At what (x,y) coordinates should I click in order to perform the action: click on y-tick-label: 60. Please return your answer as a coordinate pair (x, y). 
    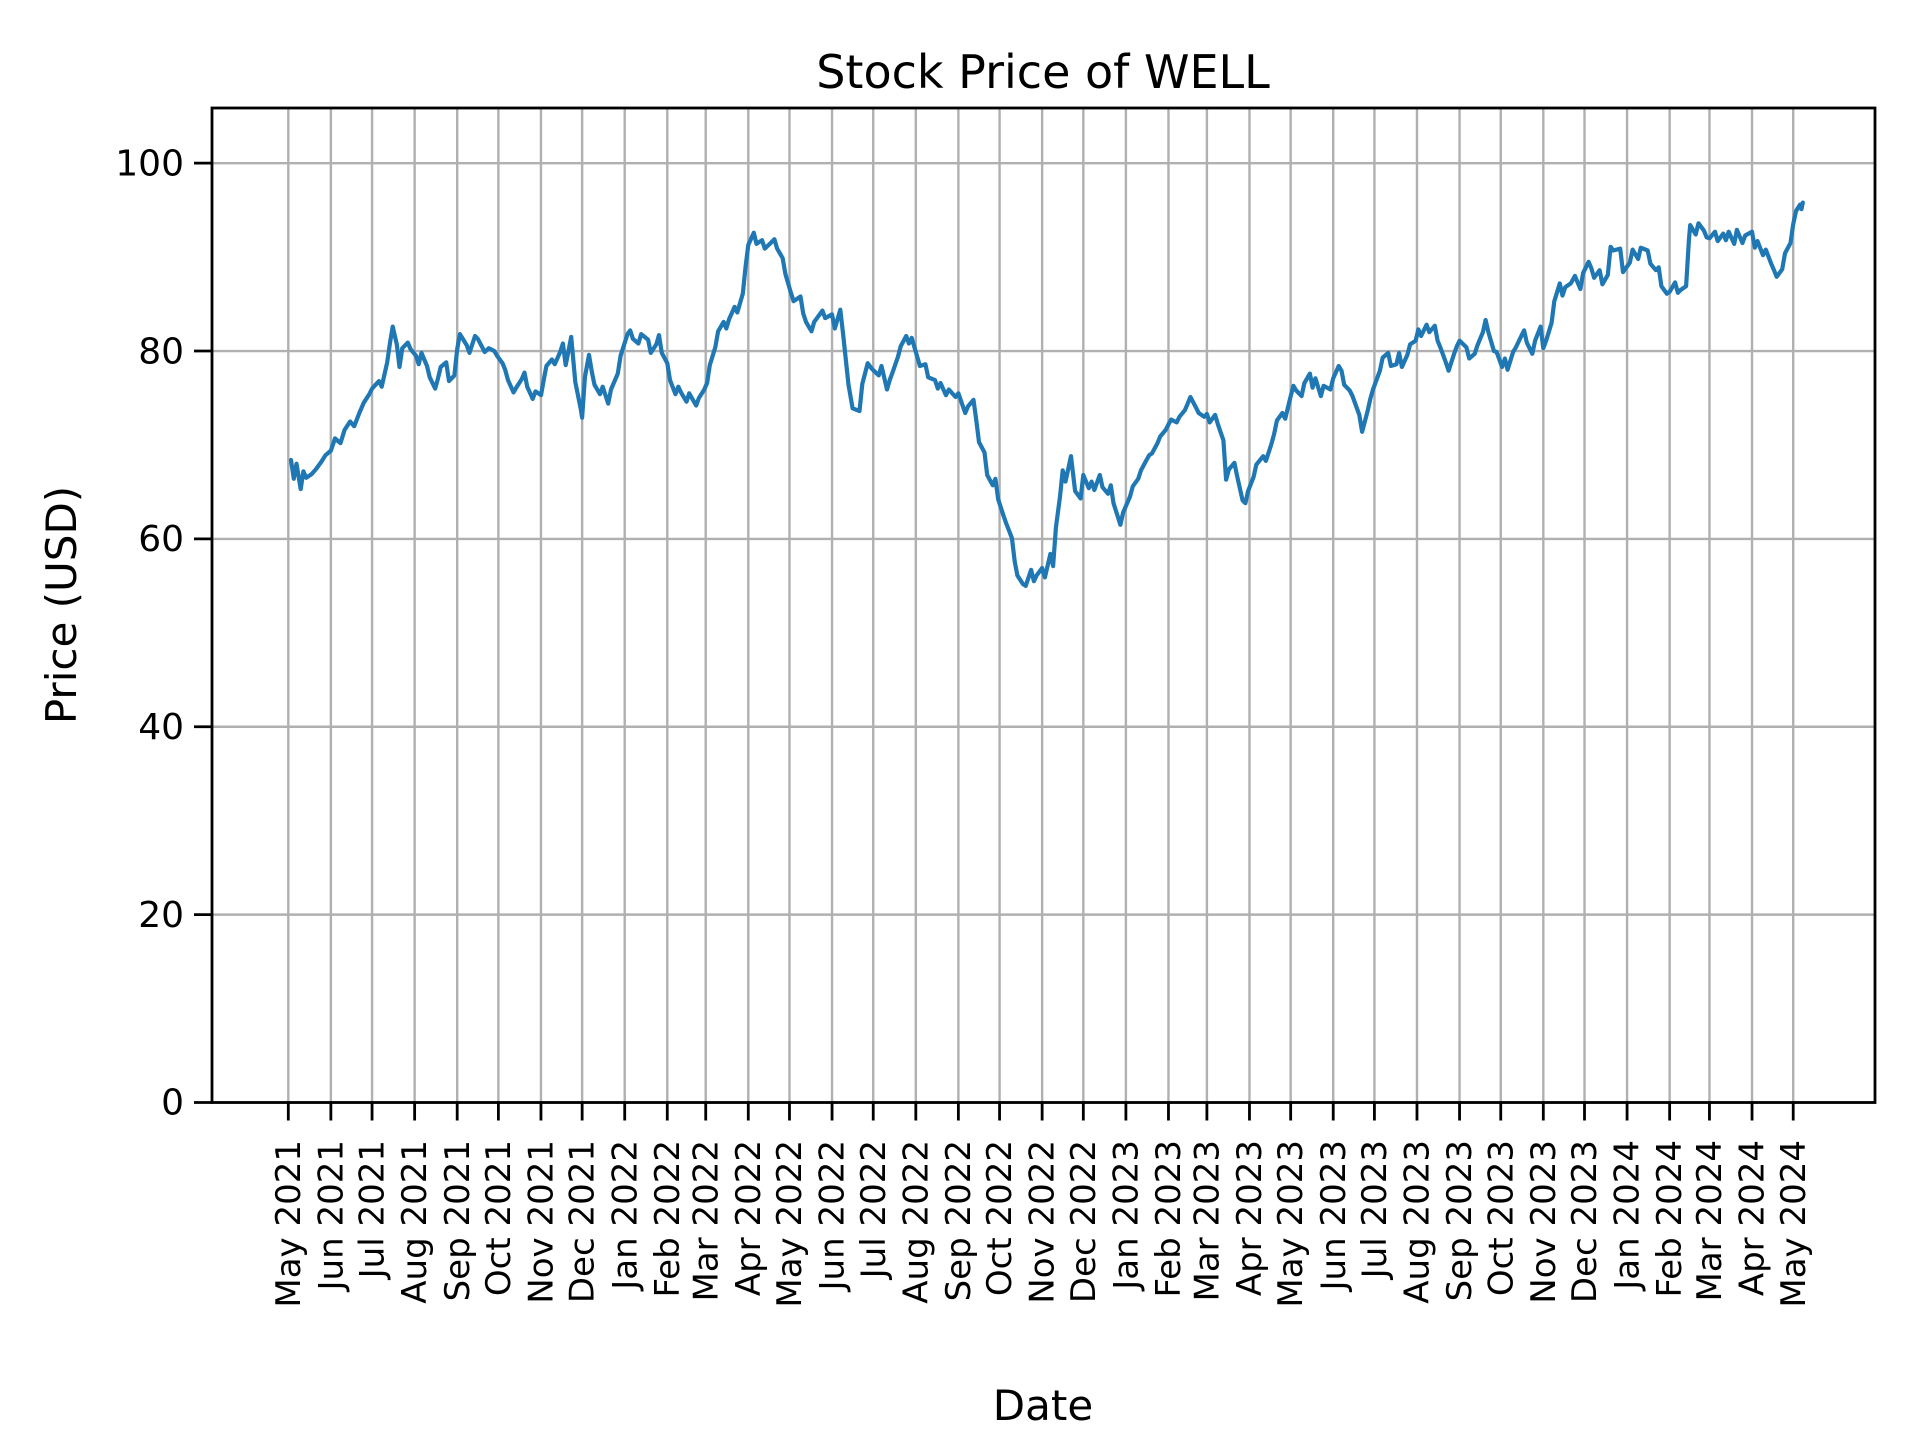
    Looking at the image, I should click on (161, 539).